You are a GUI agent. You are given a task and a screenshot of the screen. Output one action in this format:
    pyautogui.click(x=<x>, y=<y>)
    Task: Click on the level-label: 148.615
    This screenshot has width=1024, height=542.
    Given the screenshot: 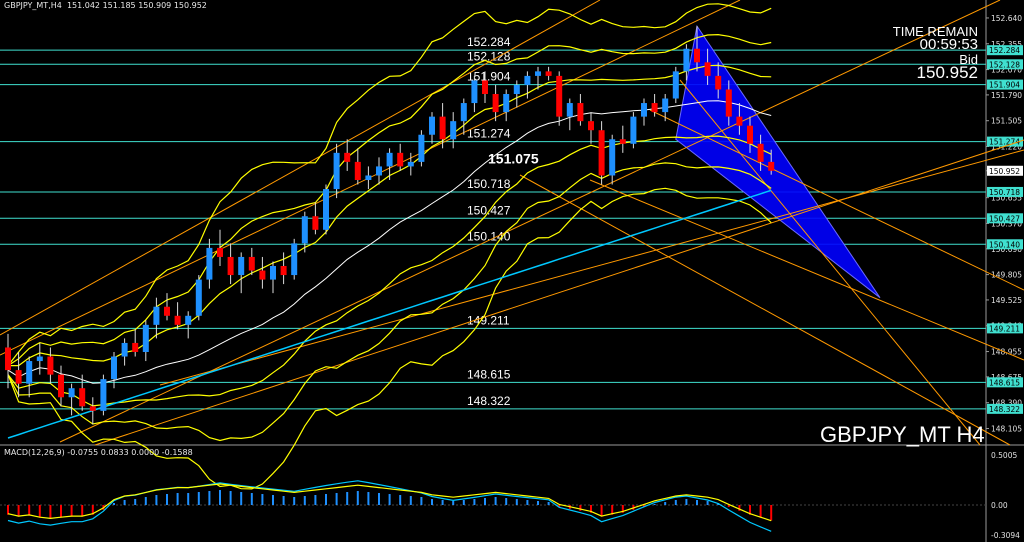 What is the action you would take?
    pyautogui.click(x=489, y=374)
    